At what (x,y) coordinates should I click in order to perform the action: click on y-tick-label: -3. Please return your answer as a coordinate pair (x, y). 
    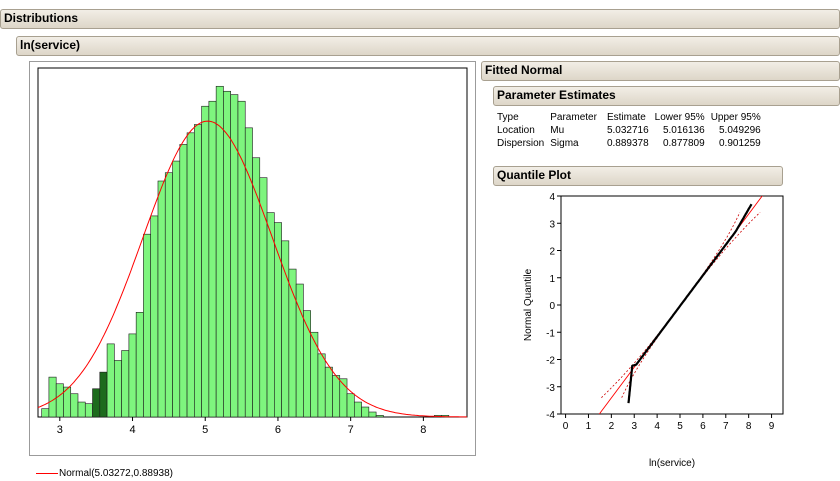
    Looking at the image, I should click on (550, 388).